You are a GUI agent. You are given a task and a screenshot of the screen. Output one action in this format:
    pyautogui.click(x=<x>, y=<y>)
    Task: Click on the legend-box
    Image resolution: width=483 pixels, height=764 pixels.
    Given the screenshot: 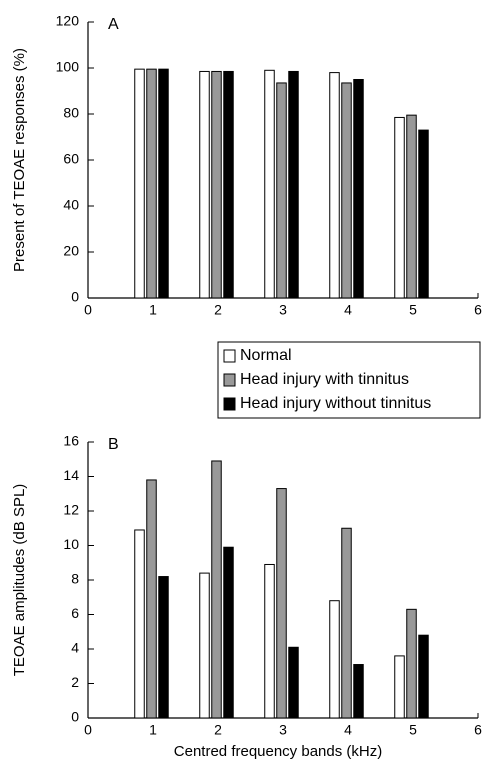 What is the action you would take?
    pyautogui.click(x=349, y=380)
    